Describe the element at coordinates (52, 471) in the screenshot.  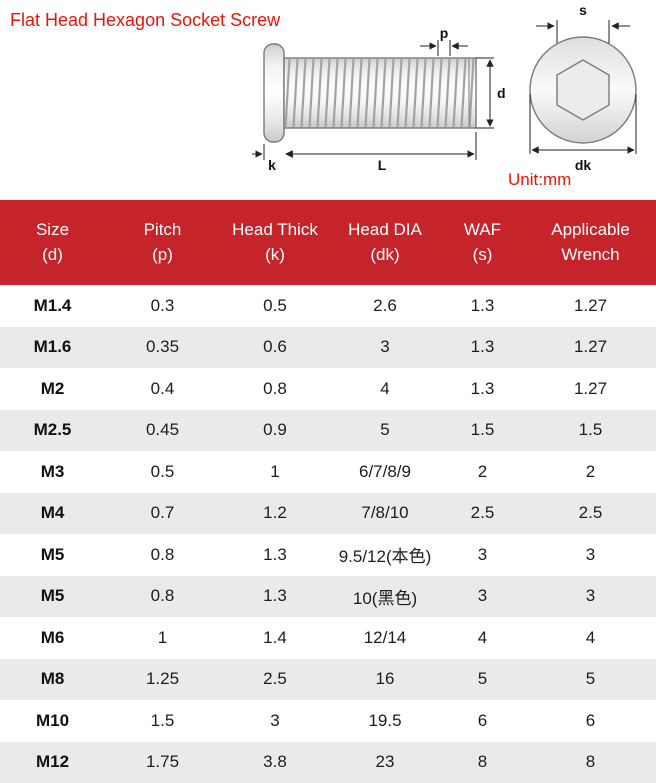
I see `size-cell: M3` at that location.